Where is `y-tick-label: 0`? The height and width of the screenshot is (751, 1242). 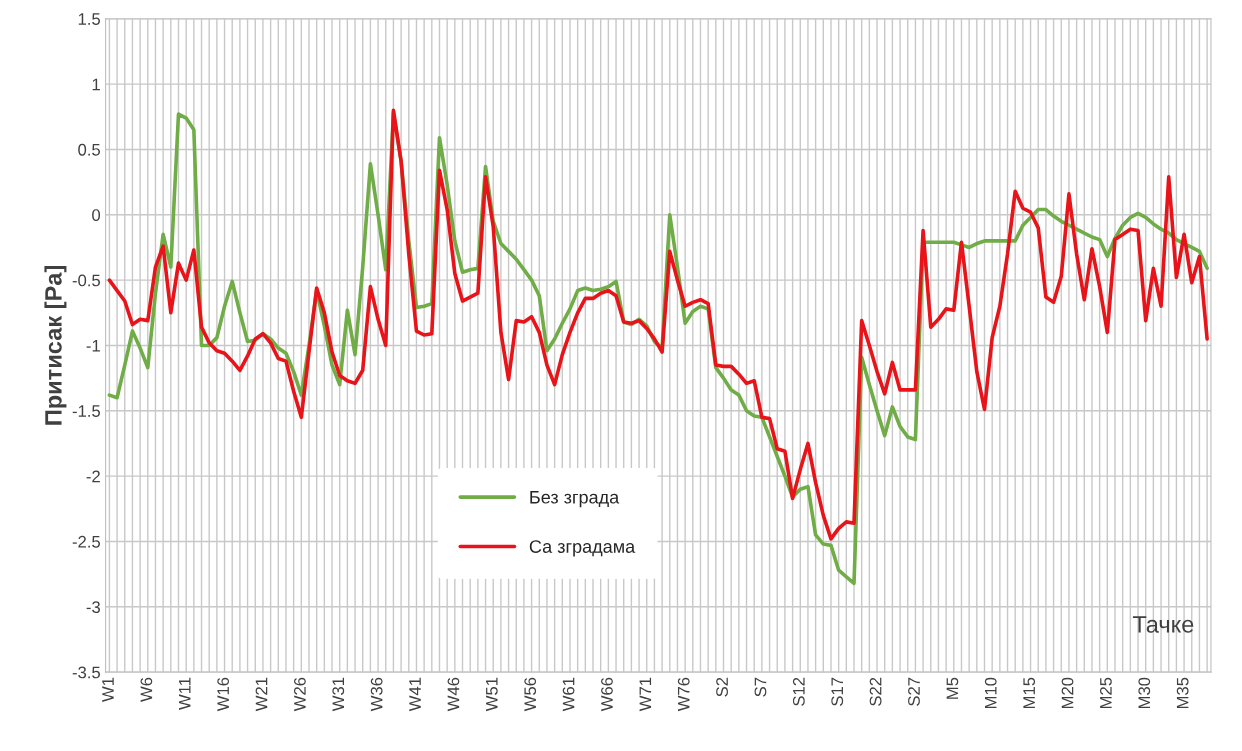 y-tick-label: 0 is located at coordinates (96, 215).